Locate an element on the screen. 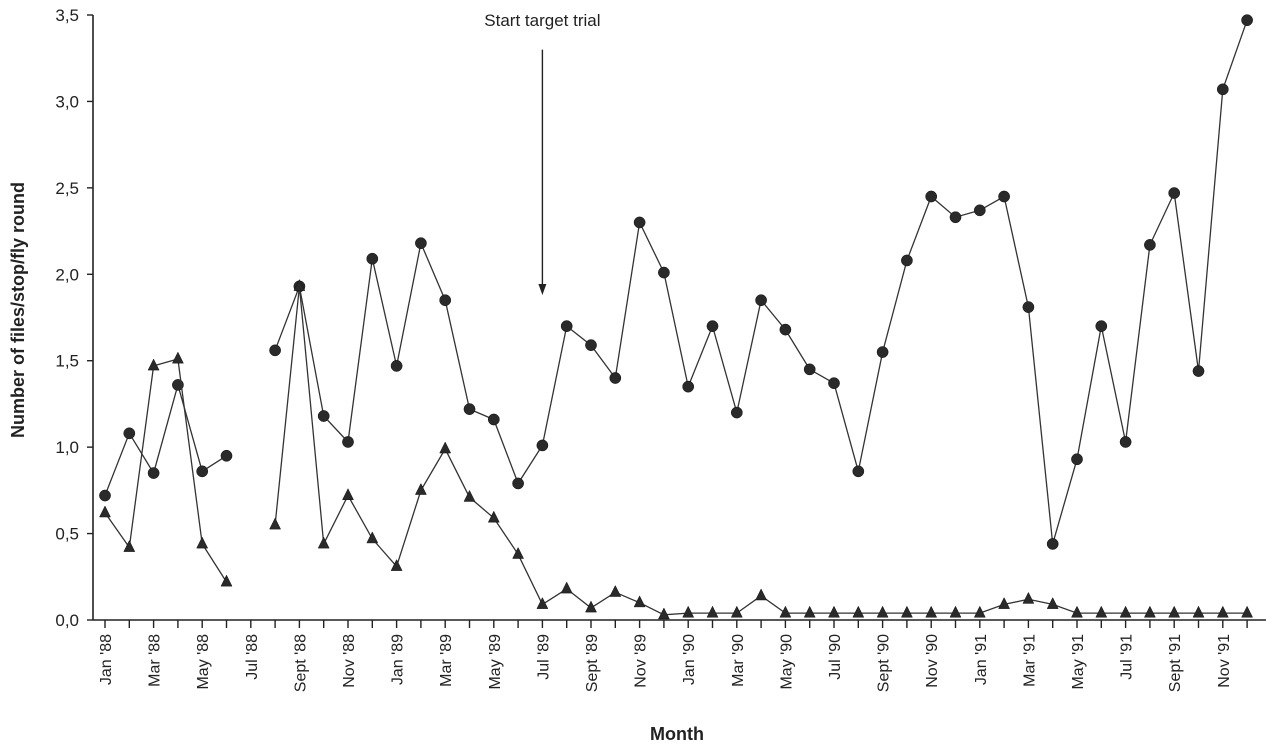  x-tick-label: Mar '90 is located at coordinates (738, 660).